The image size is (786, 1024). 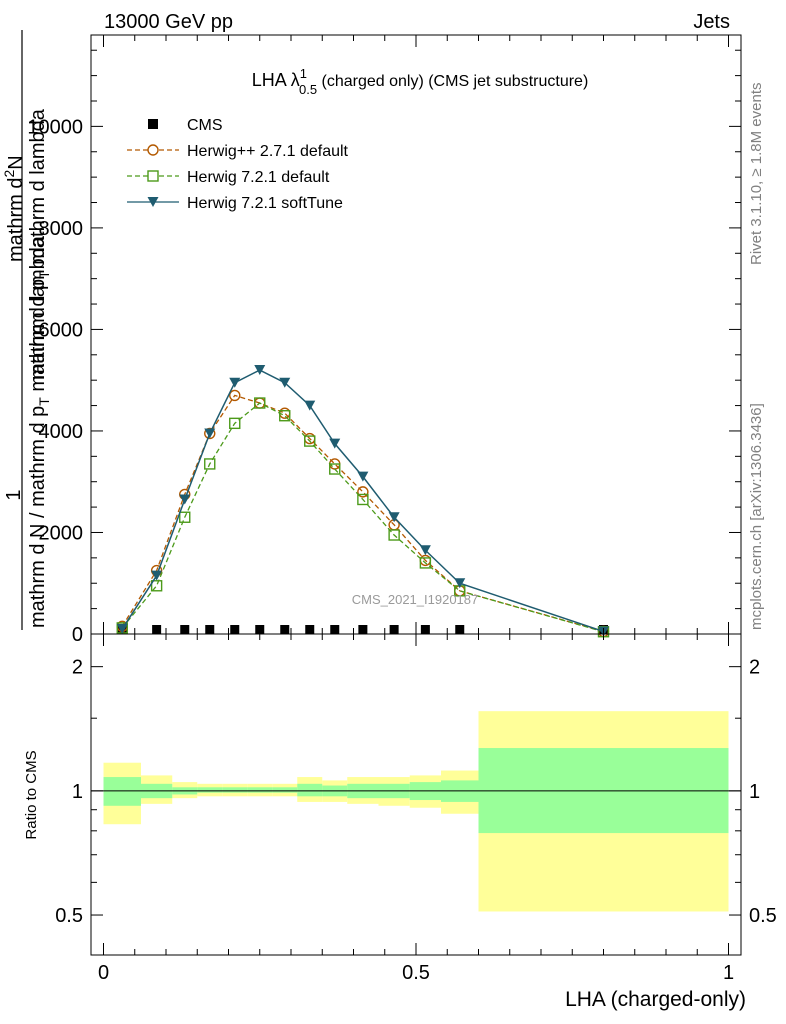 I want to click on legend-label: CMS, so click(x=205, y=125).